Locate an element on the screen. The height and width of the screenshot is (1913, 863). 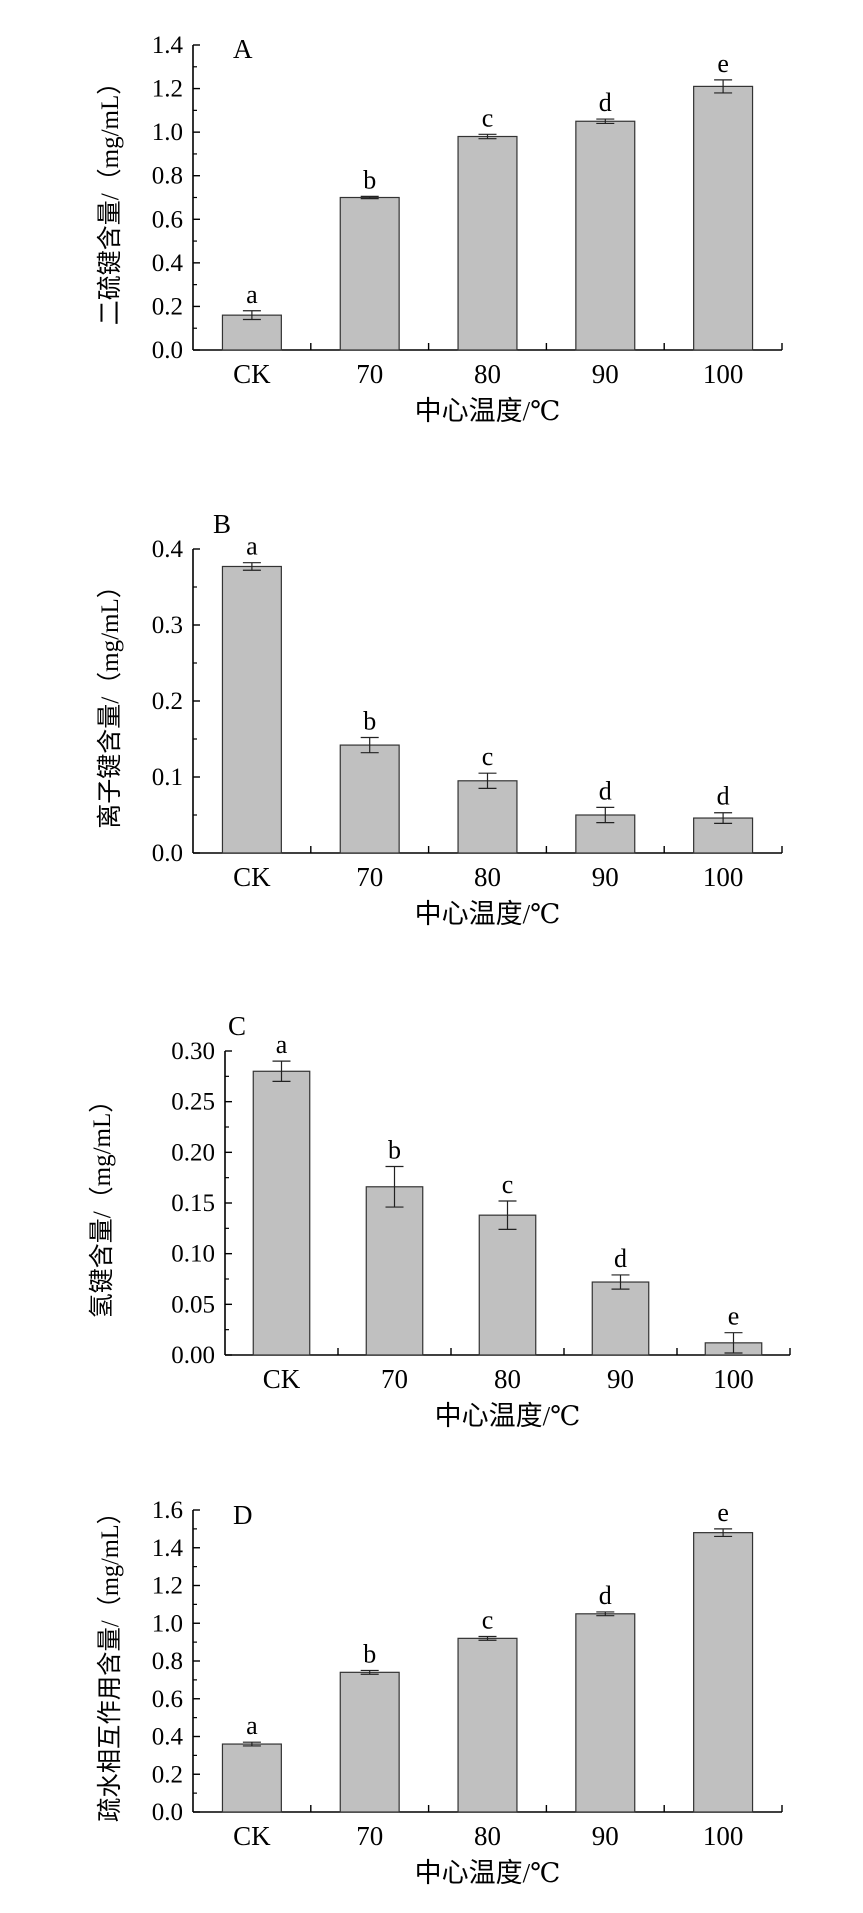
y-axis-title: 离子键含量/（mg/mL） is located at coordinates (110, 701).